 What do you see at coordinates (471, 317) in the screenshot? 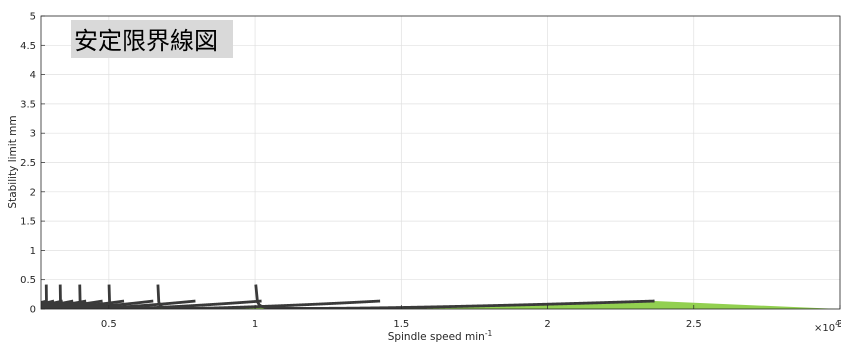
I see `x-axis-ticks: 0.5 1 1.5 2 2.5 3` at bounding box center [471, 317].